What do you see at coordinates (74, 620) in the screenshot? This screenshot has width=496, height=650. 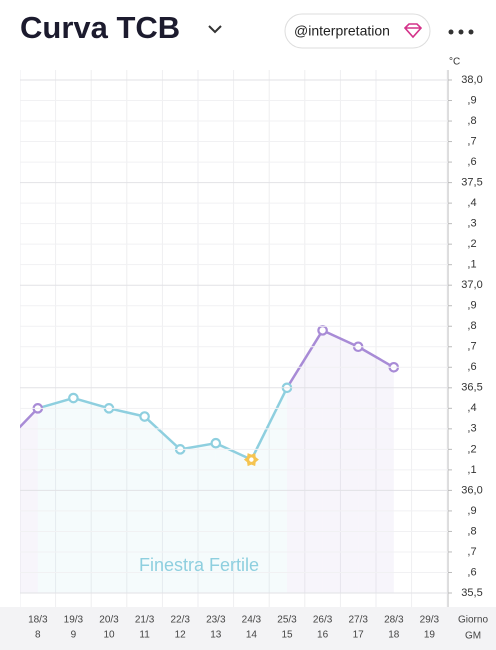 I see `x-tick-label: 19/3` at bounding box center [74, 620].